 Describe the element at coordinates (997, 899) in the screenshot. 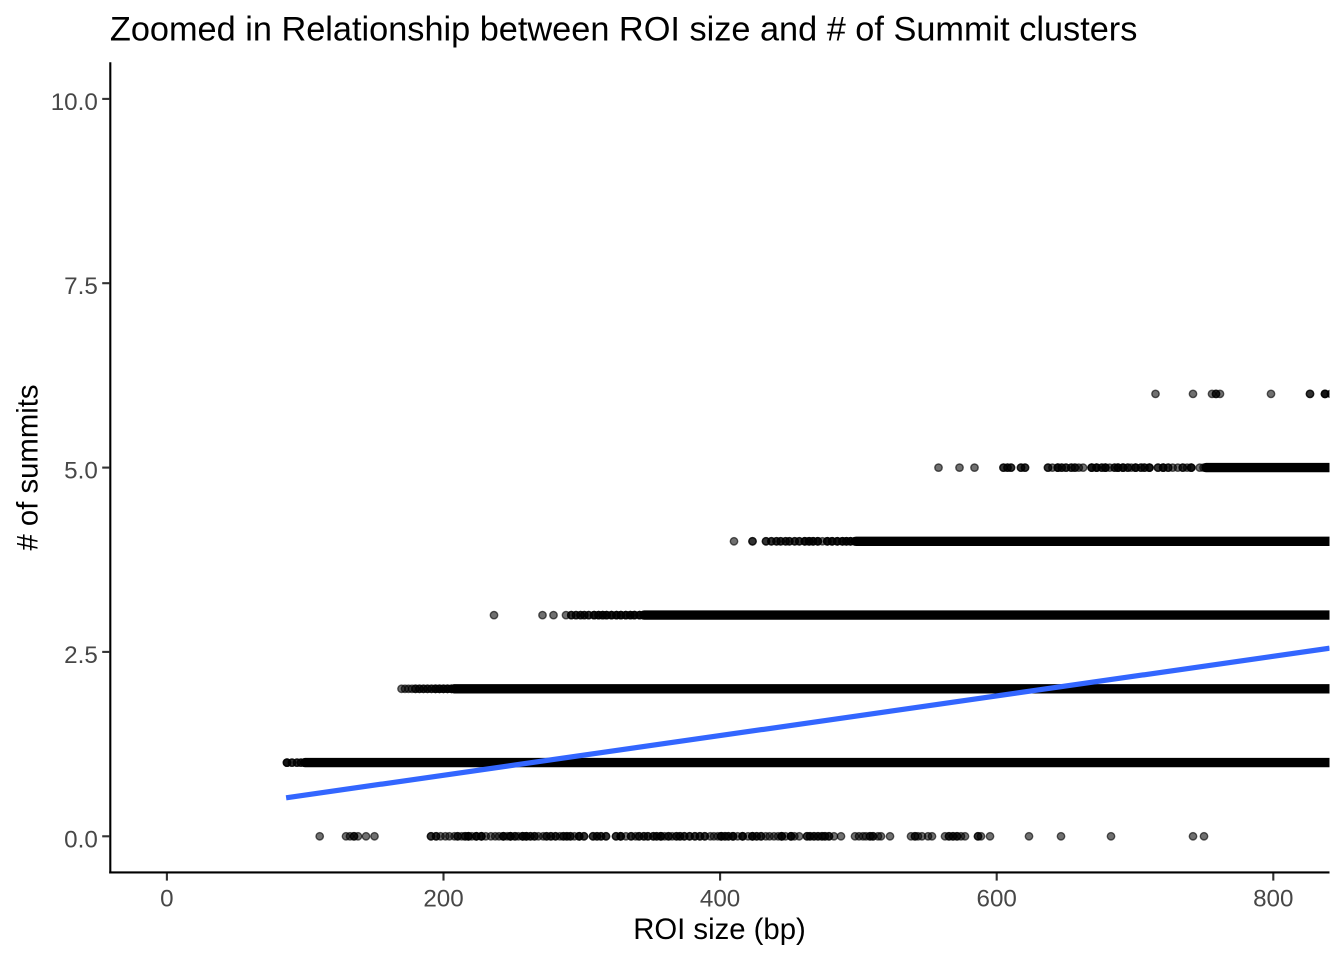

I see `svg-text: 600` at that location.